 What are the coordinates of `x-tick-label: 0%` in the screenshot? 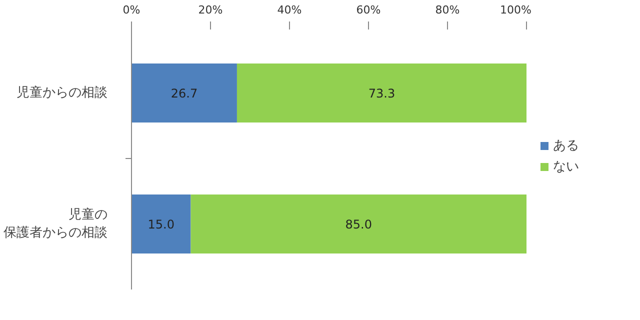 It's located at (131, 10).